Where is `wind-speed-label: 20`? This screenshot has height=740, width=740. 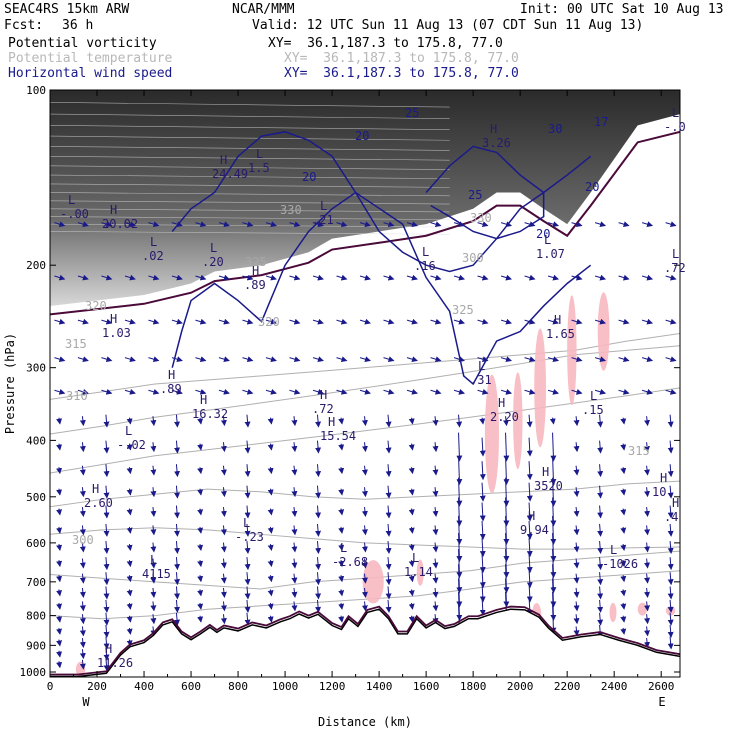 wind-speed-label: 20 is located at coordinates (362, 136).